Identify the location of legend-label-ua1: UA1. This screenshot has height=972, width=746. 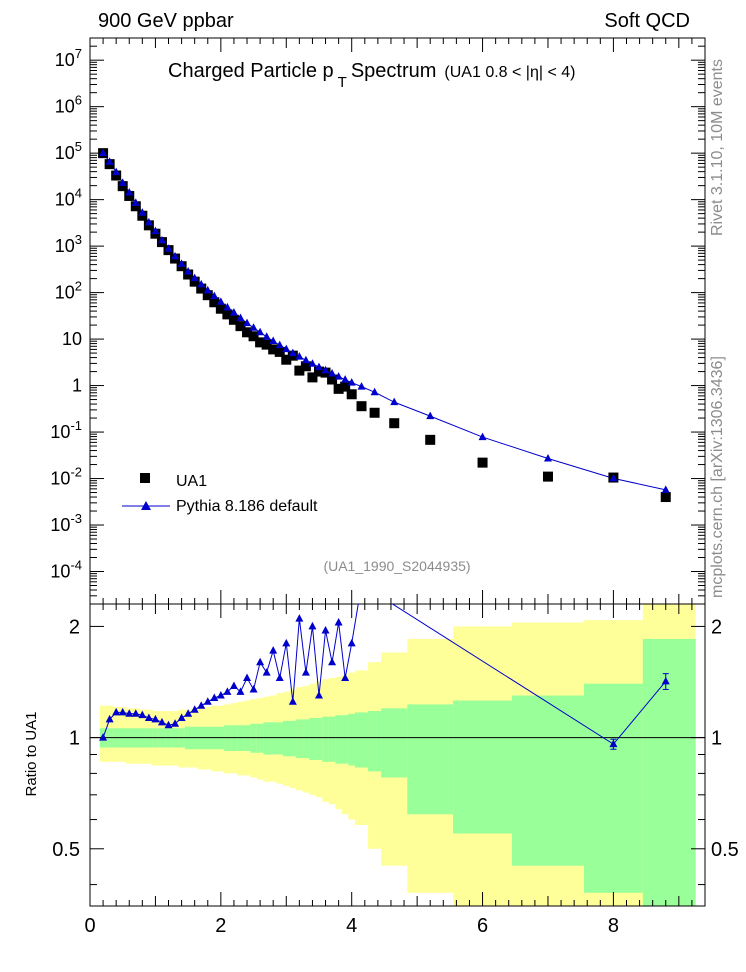
(191, 481).